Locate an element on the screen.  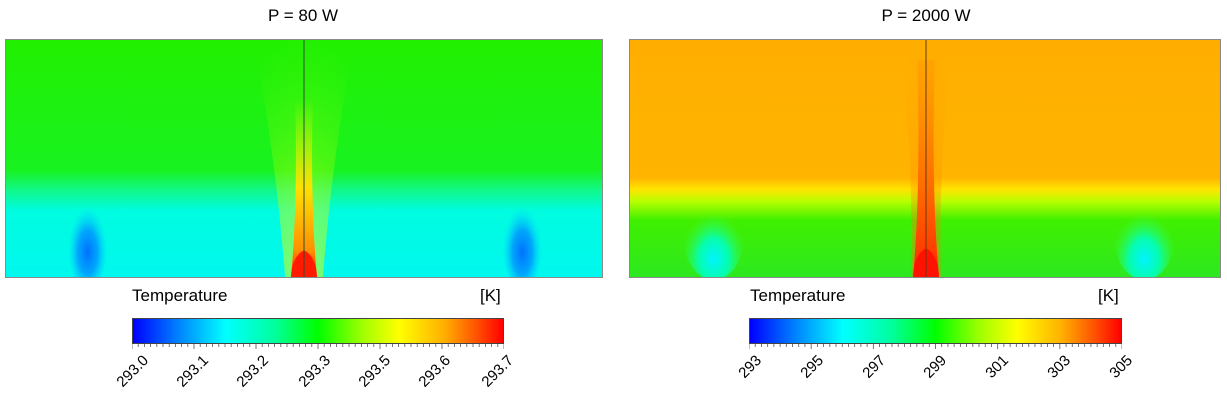
colorbar-tick-label: 293.2 is located at coordinates (253, 371).